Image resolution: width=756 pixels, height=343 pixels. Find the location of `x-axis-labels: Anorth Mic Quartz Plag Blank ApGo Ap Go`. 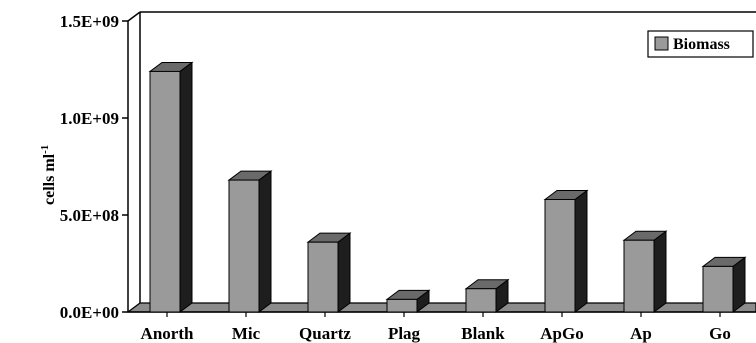

x-axis-labels: Anorth Mic Quartz Plag Blank ApGo Ap Go is located at coordinates (436, 327).